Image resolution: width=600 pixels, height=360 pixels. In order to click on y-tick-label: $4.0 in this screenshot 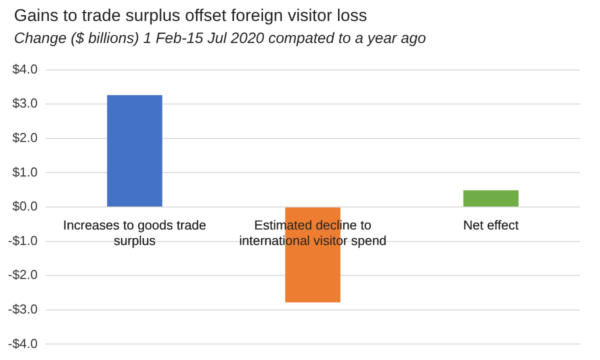, I will do `click(25, 68)`.